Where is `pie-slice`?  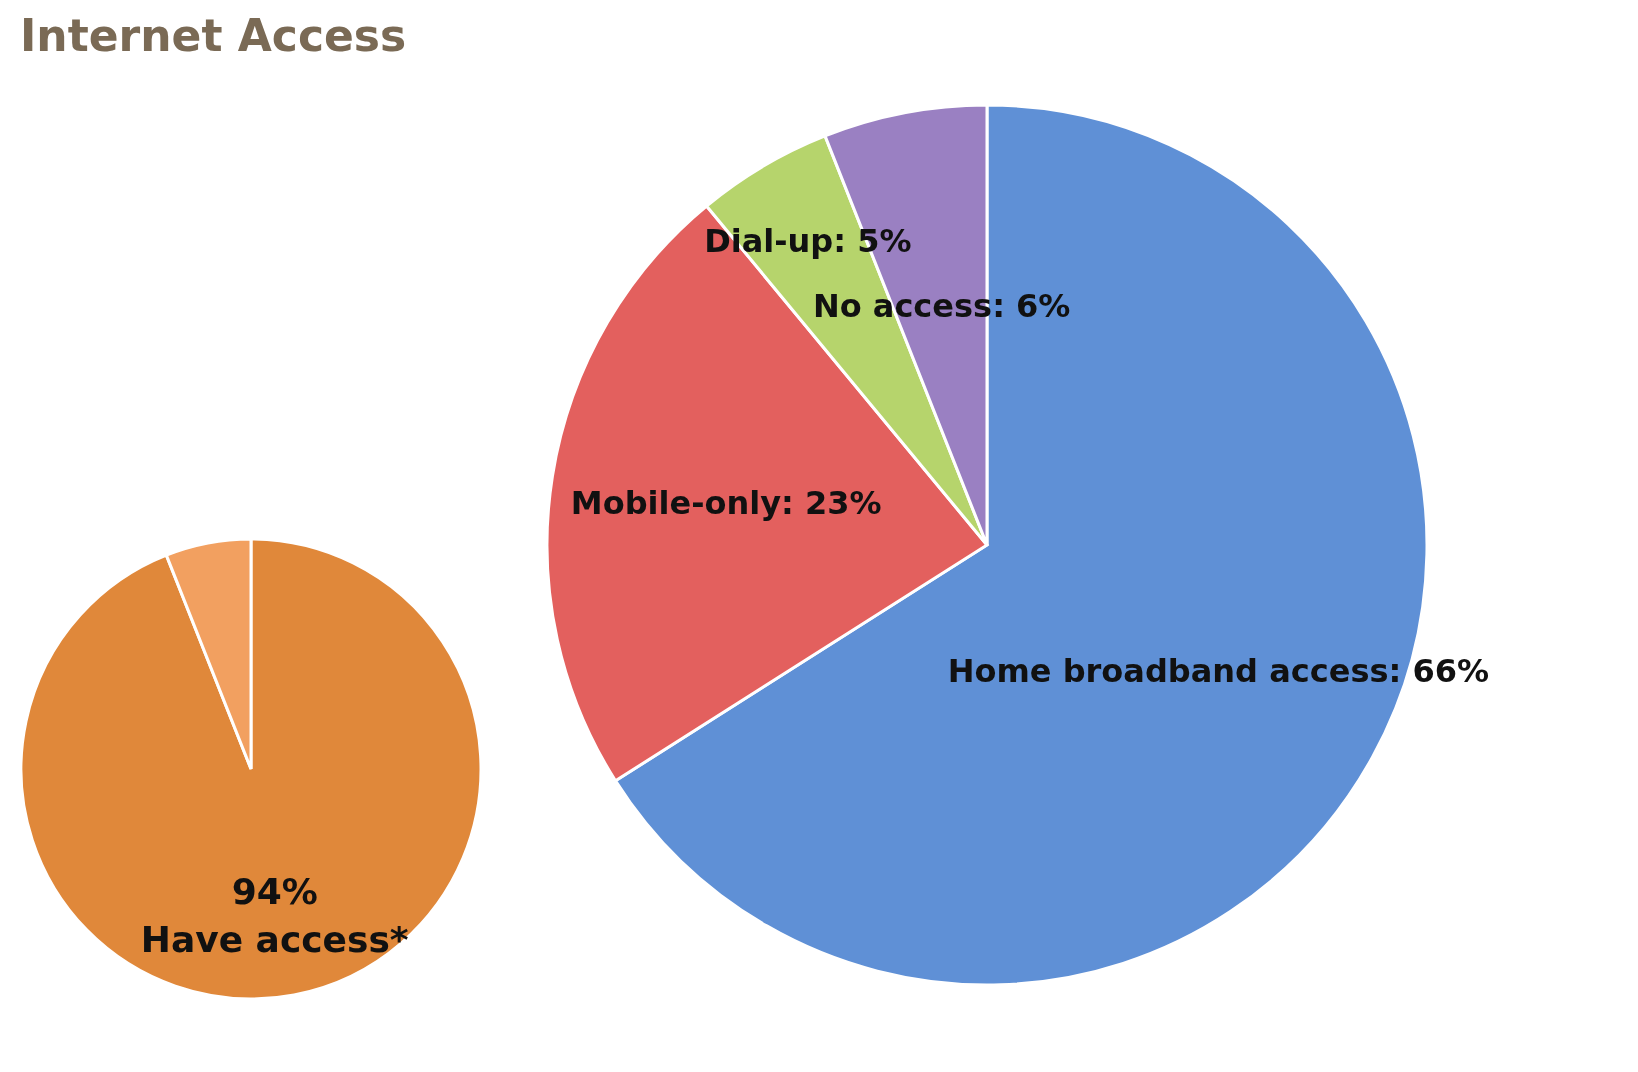 pie-slice is located at coordinates (251, 769).